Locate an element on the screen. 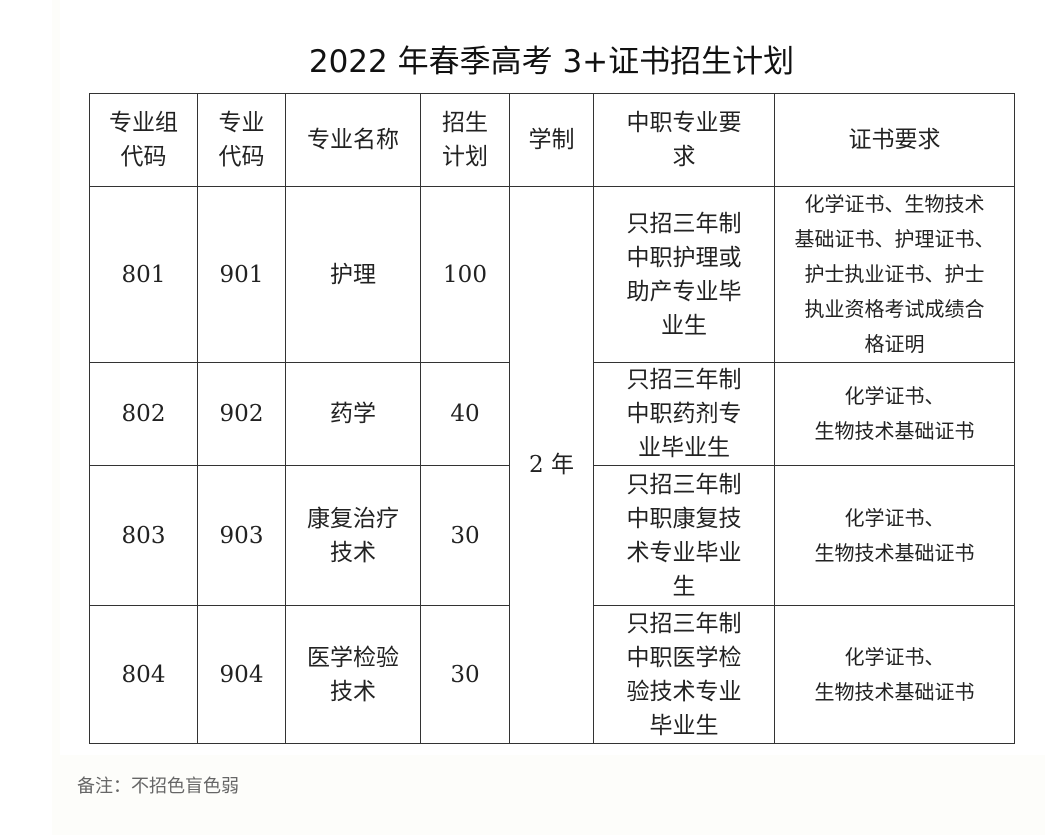 This screenshot has height=835, width=1045. duration: 2 年 is located at coordinates (551, 465).